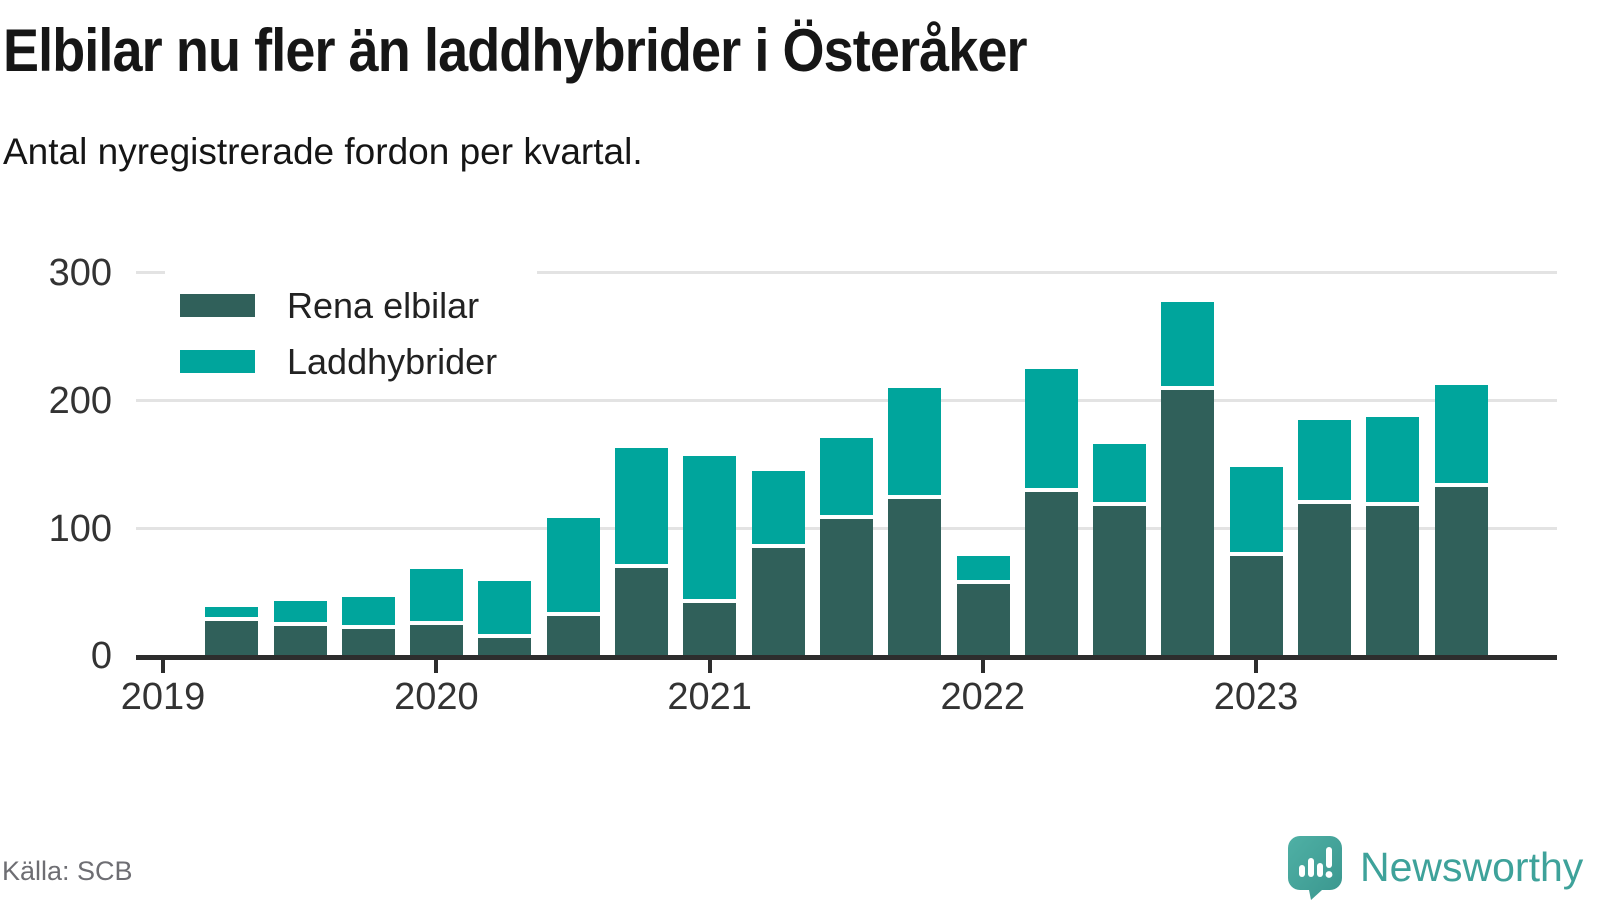  What do you see at coordinates (80, 401) in the screenshot?
I see `y-tick-label-200: 200` at bounding box center [80, 401].